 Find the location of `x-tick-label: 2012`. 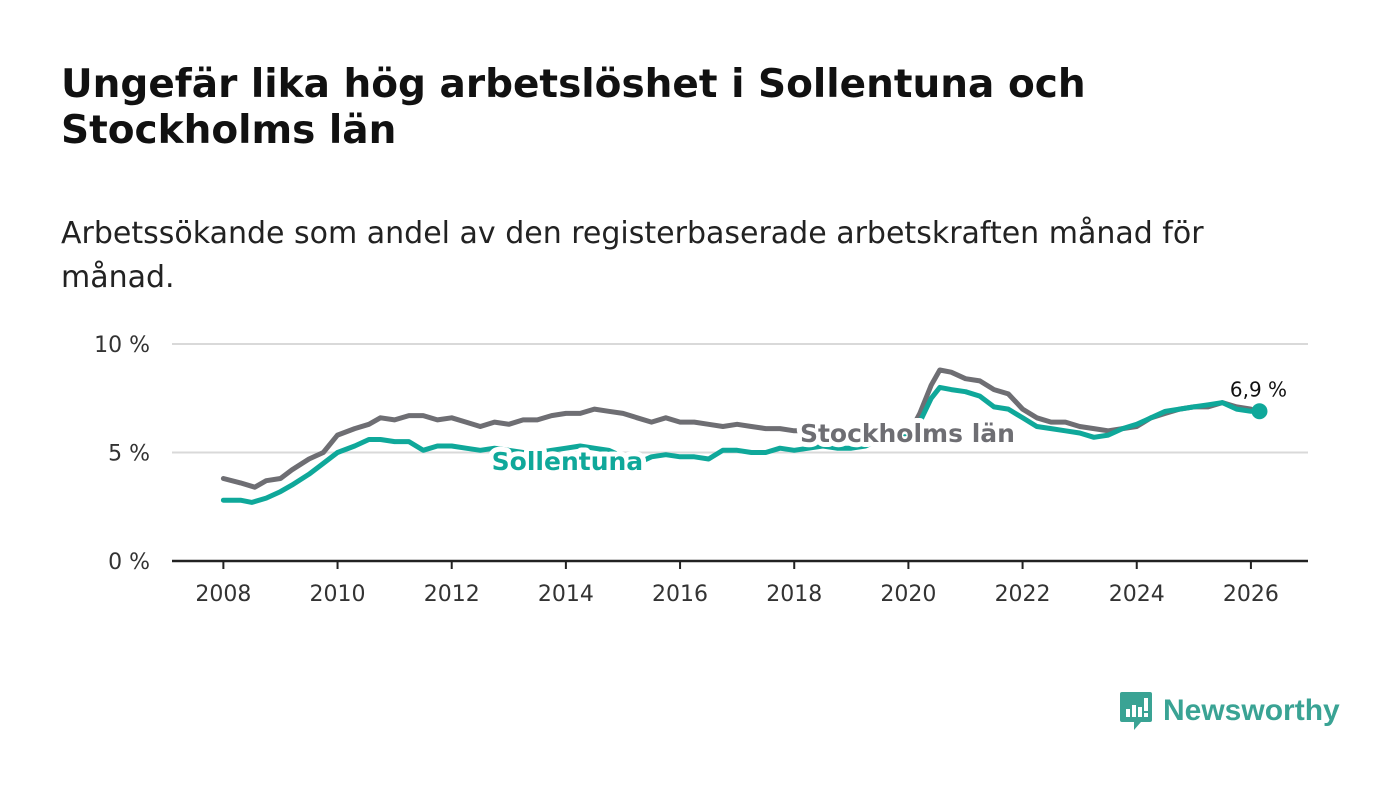

x-tick-label: 2012 is located at coordinates (452, 594).